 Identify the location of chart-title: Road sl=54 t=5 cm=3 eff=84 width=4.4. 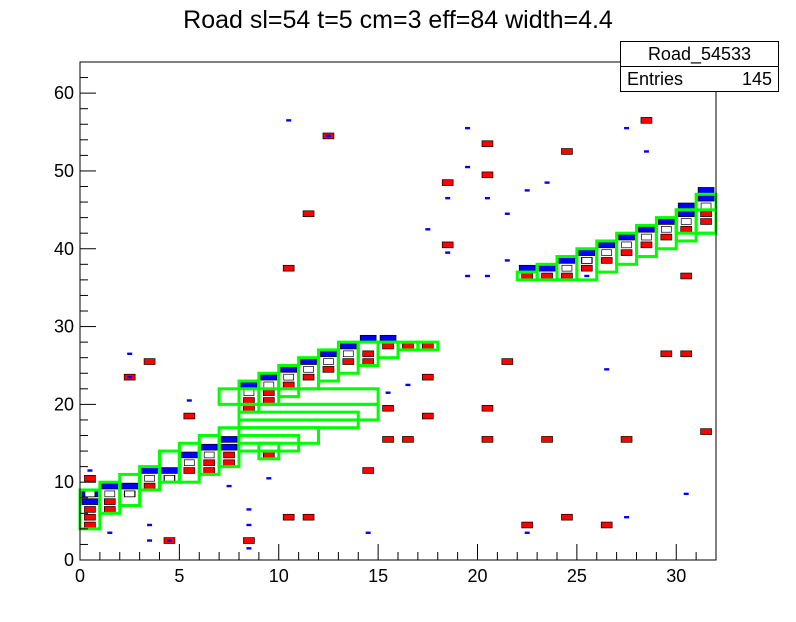
(398, 20).